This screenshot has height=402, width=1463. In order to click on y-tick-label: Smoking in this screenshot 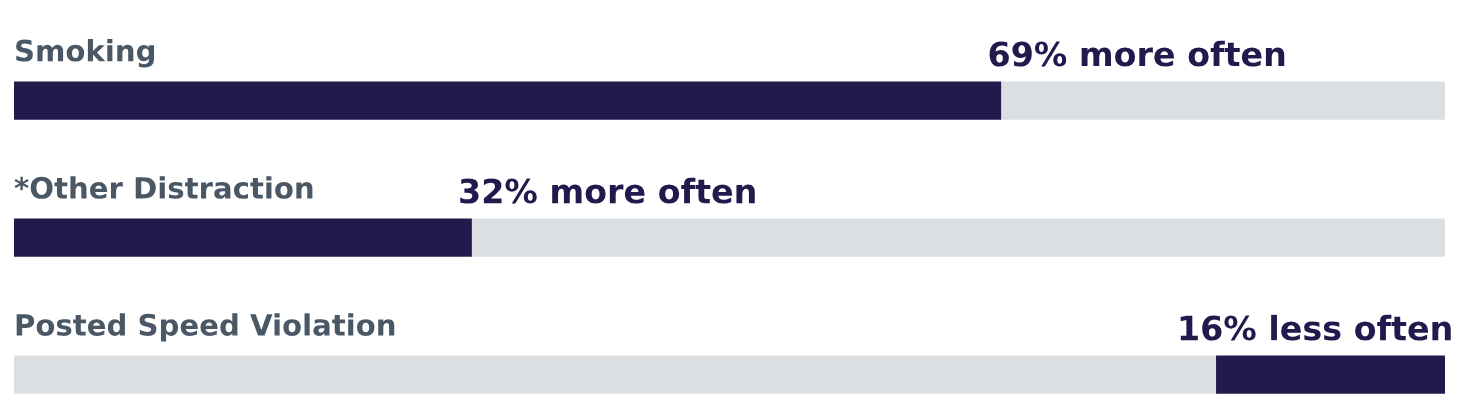, I will do `click(85, 53)`.